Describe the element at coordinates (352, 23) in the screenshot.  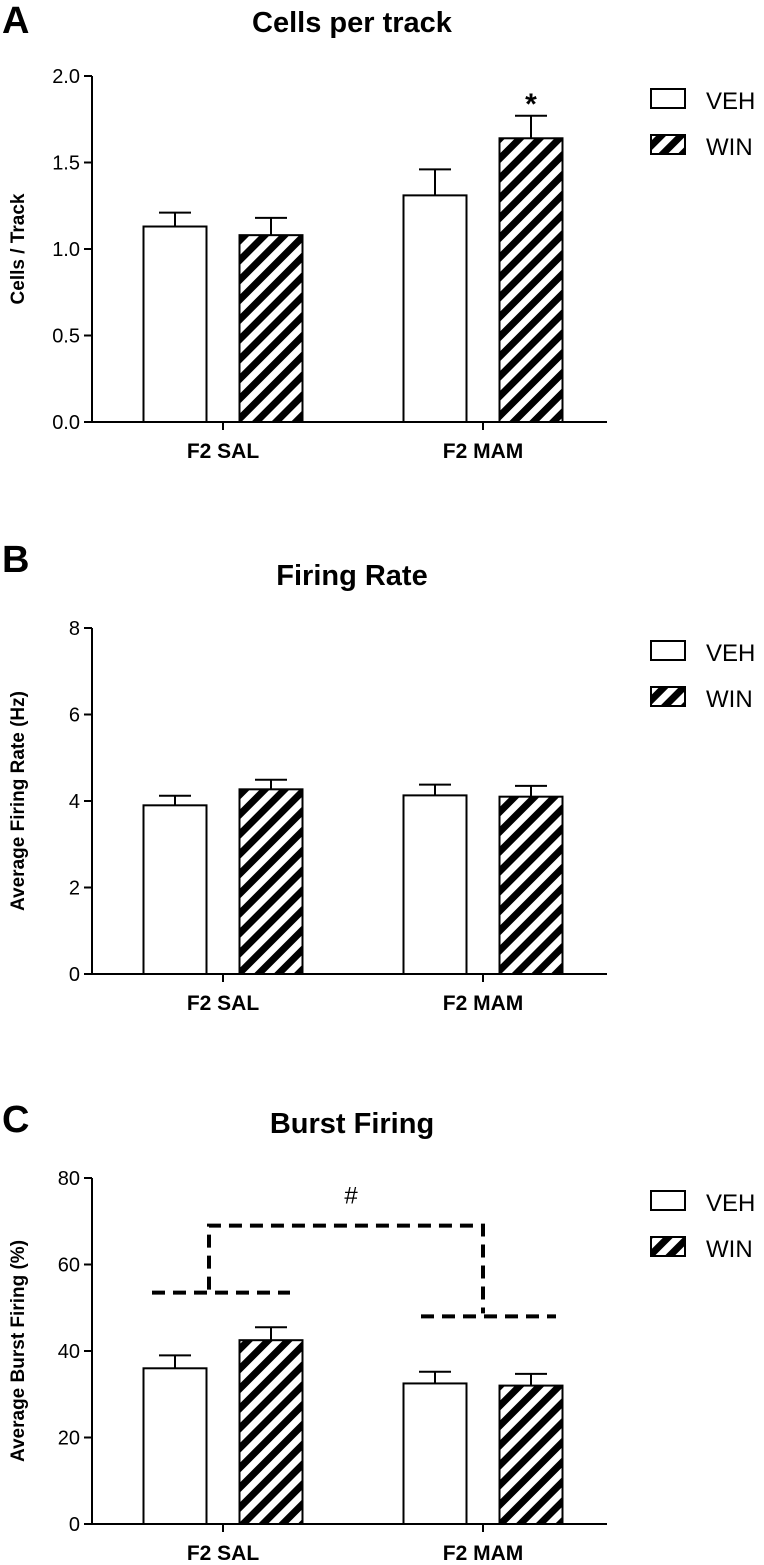
I see `panel-a-title: Cells per track` at that location.